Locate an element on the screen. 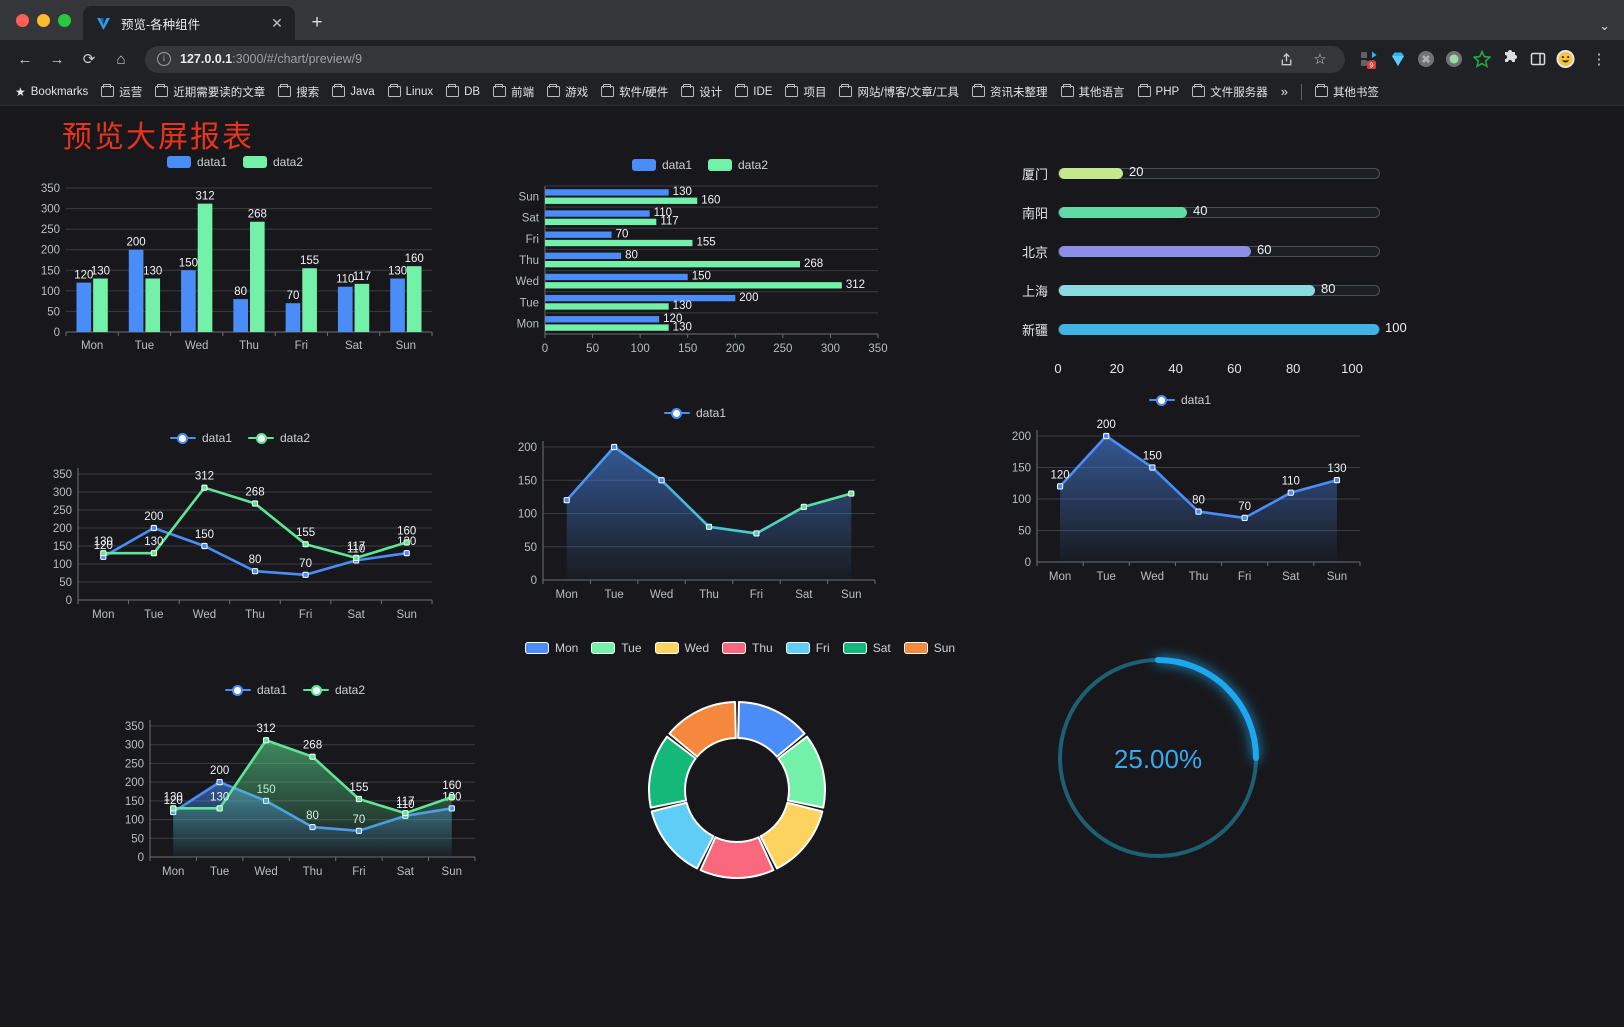  new-tab-button: + is located at coordinates (317, 22).